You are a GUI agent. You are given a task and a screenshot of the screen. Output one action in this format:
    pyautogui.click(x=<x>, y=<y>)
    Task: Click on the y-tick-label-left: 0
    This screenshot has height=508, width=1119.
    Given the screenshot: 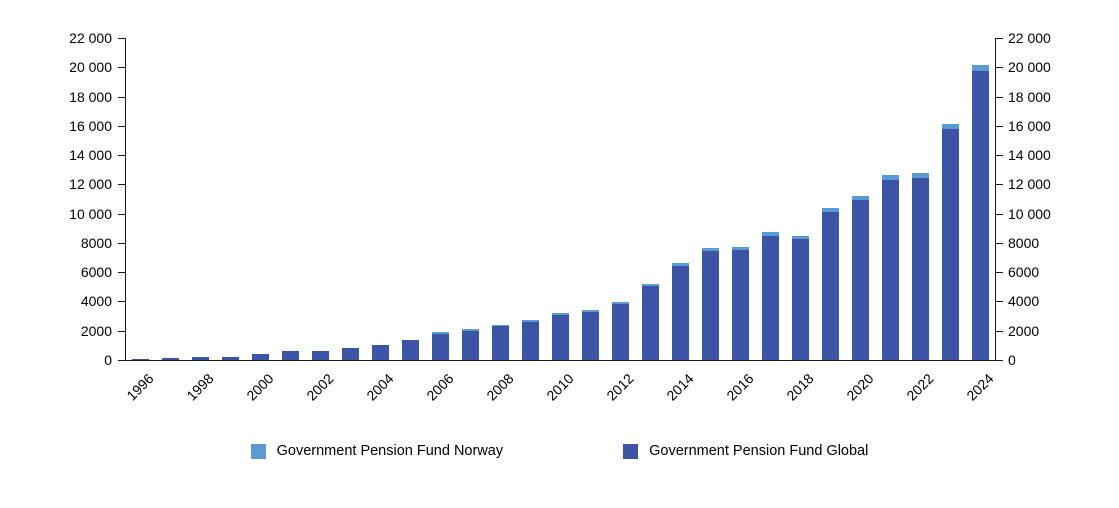 What is the action you would take?
    pyautogui.click(x=108, y=360)
    